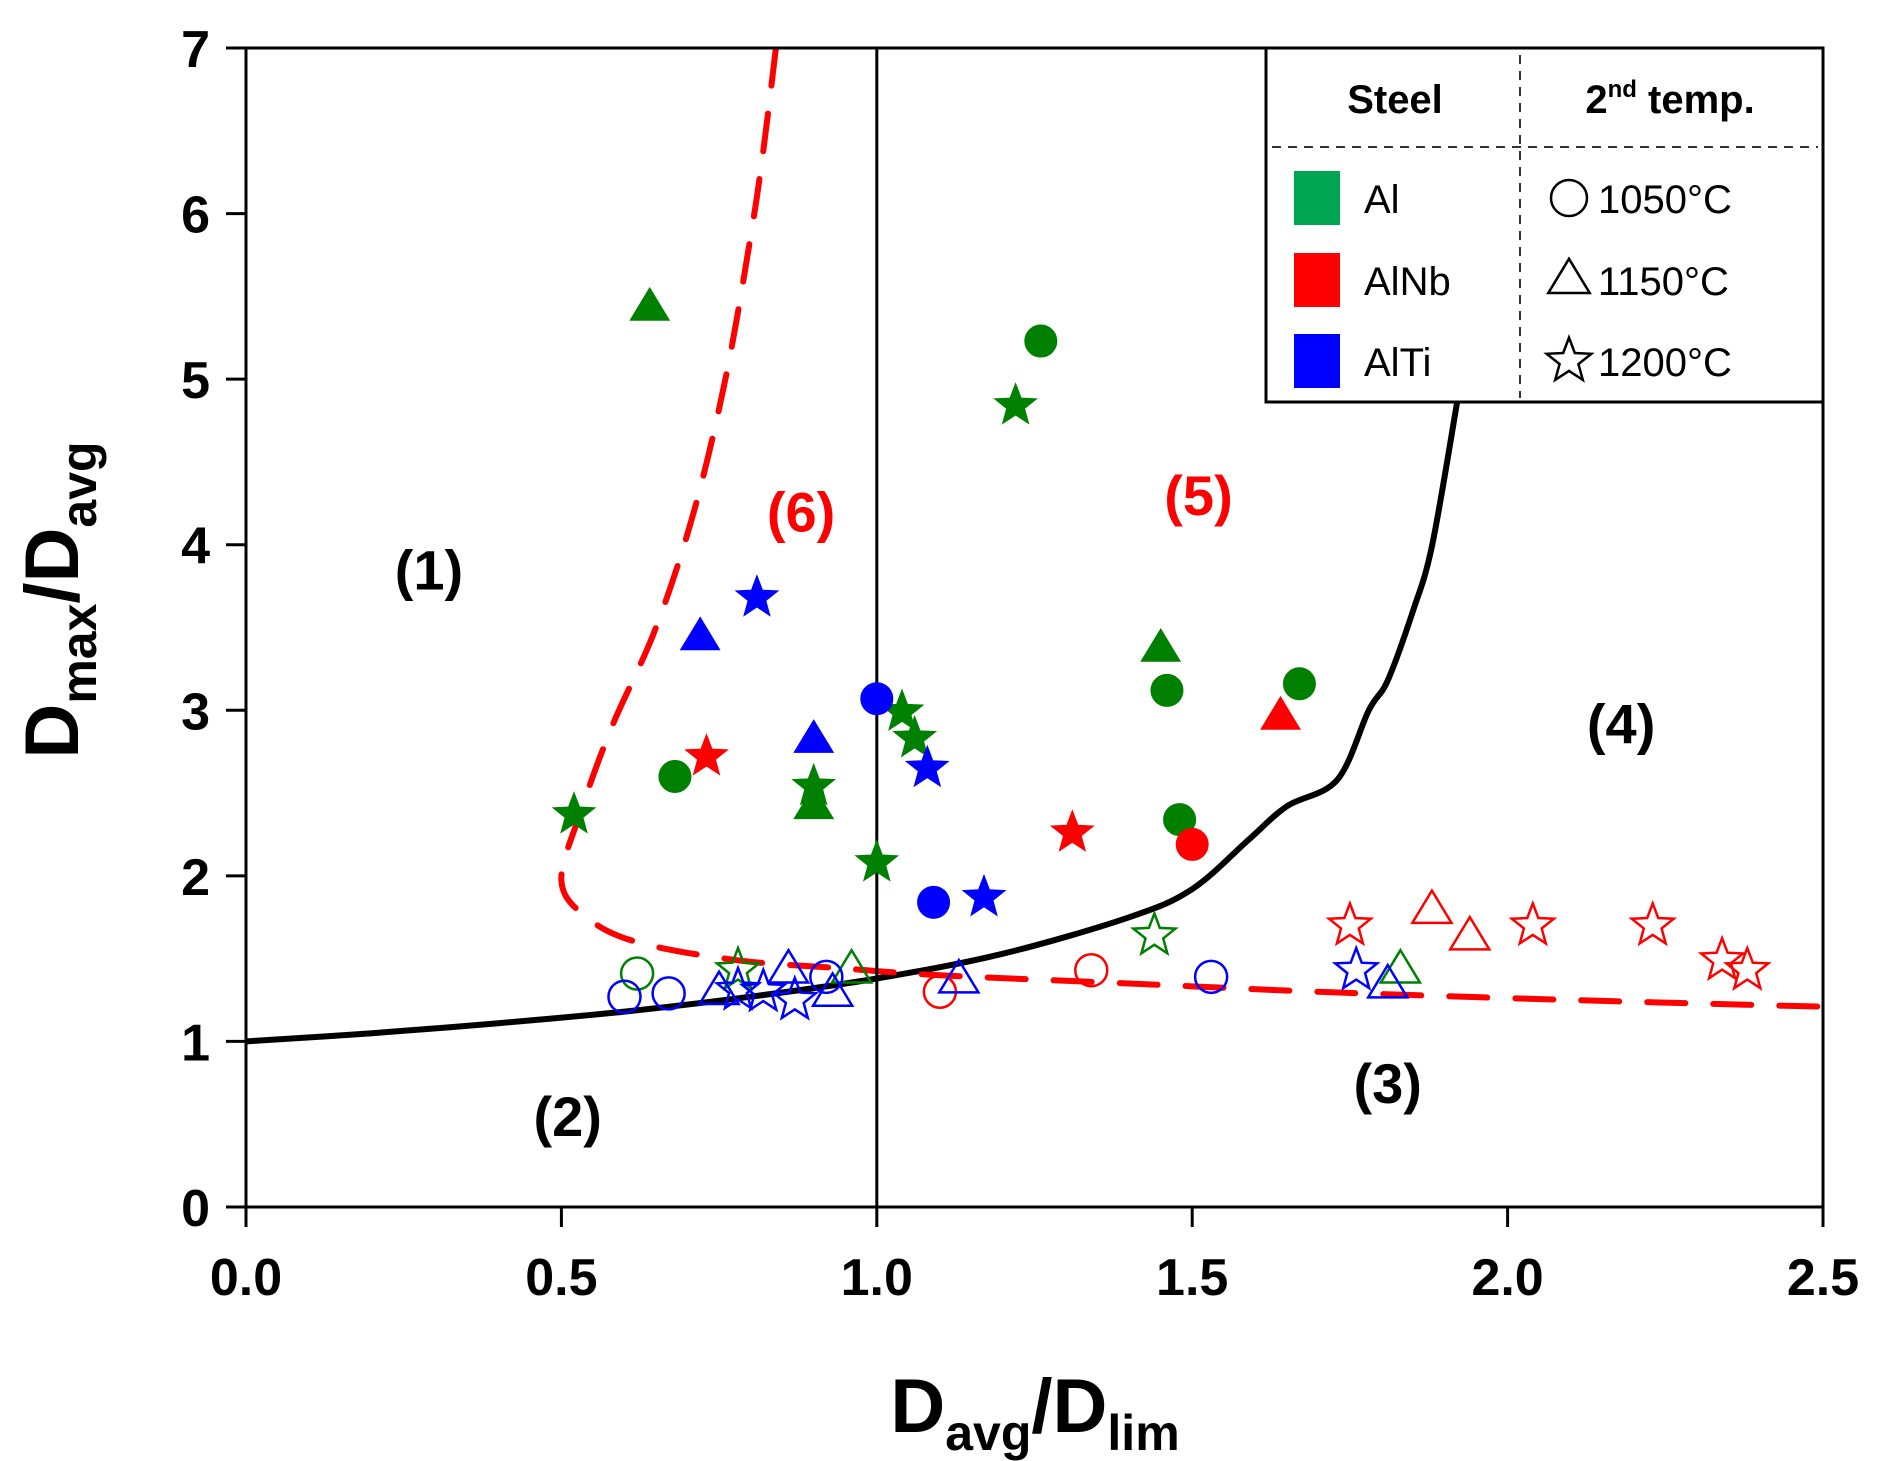 The height and width of the screenshot is (1461, 1890). What do you see at coordinates (195, 216) in the screenshot?
I see `y-tick-label: 6` at bounding box center [195, 216].